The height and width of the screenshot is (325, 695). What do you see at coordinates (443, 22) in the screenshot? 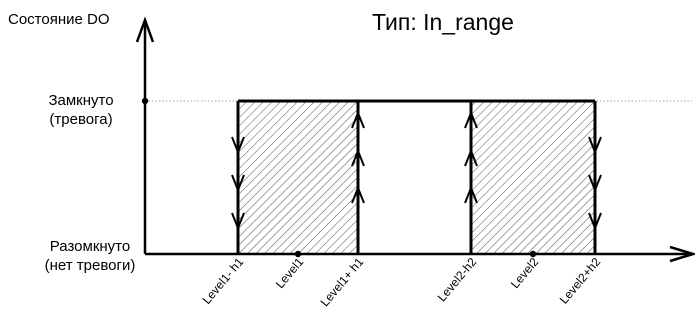
I see `page-title: Тип: In_range` at bounding box center [443, 22].